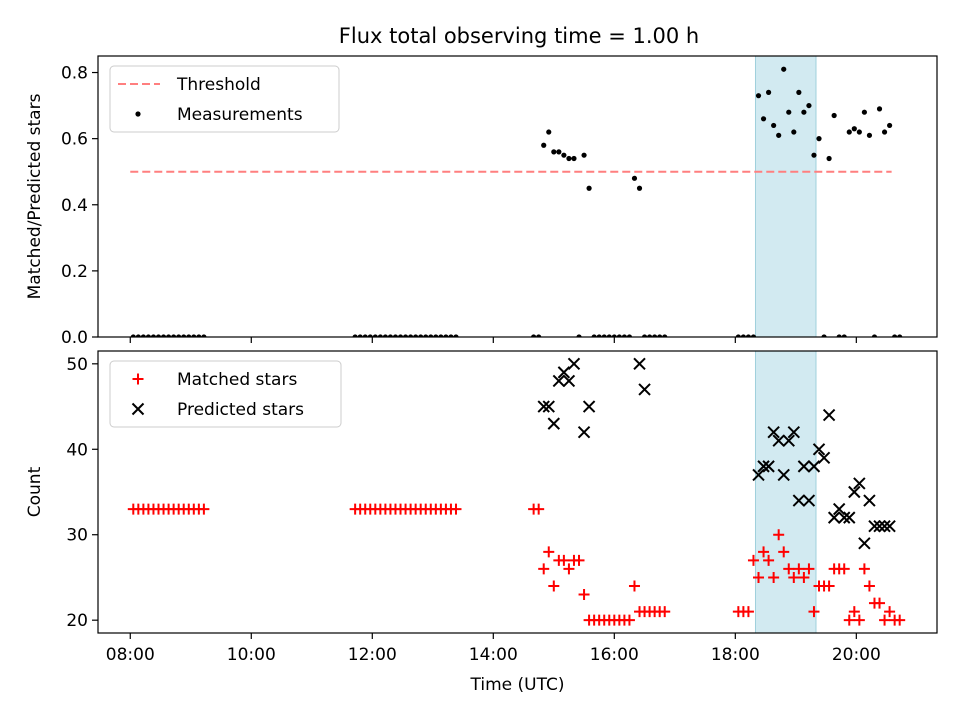 The image size is (960, 720). Describe the element at coordinates (517, 685) in the screenshot. I see `x-axis-label: Time (UTC)` at that location.